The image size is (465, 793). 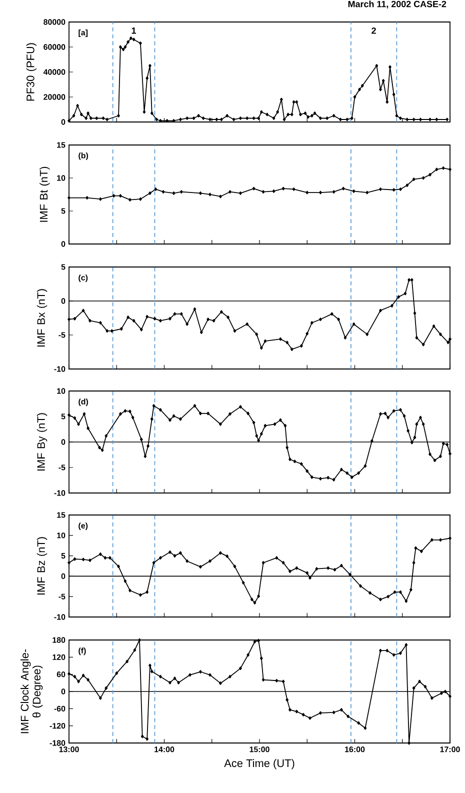 I want to click on chart-title: March 11, 2002 CASE-2, so click(x=397, y=4).